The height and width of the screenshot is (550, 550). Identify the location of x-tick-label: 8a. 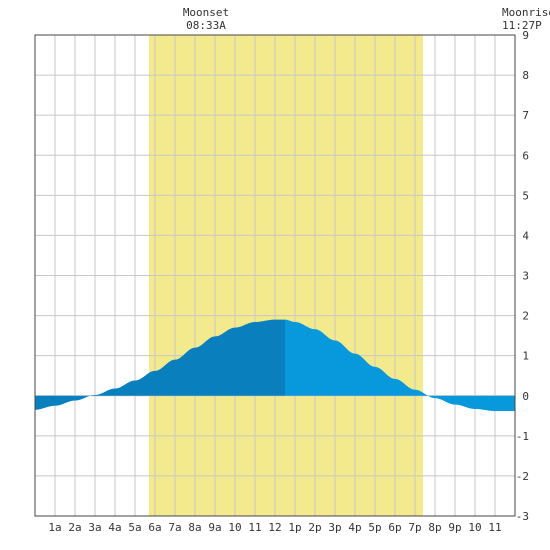
(194, 527).